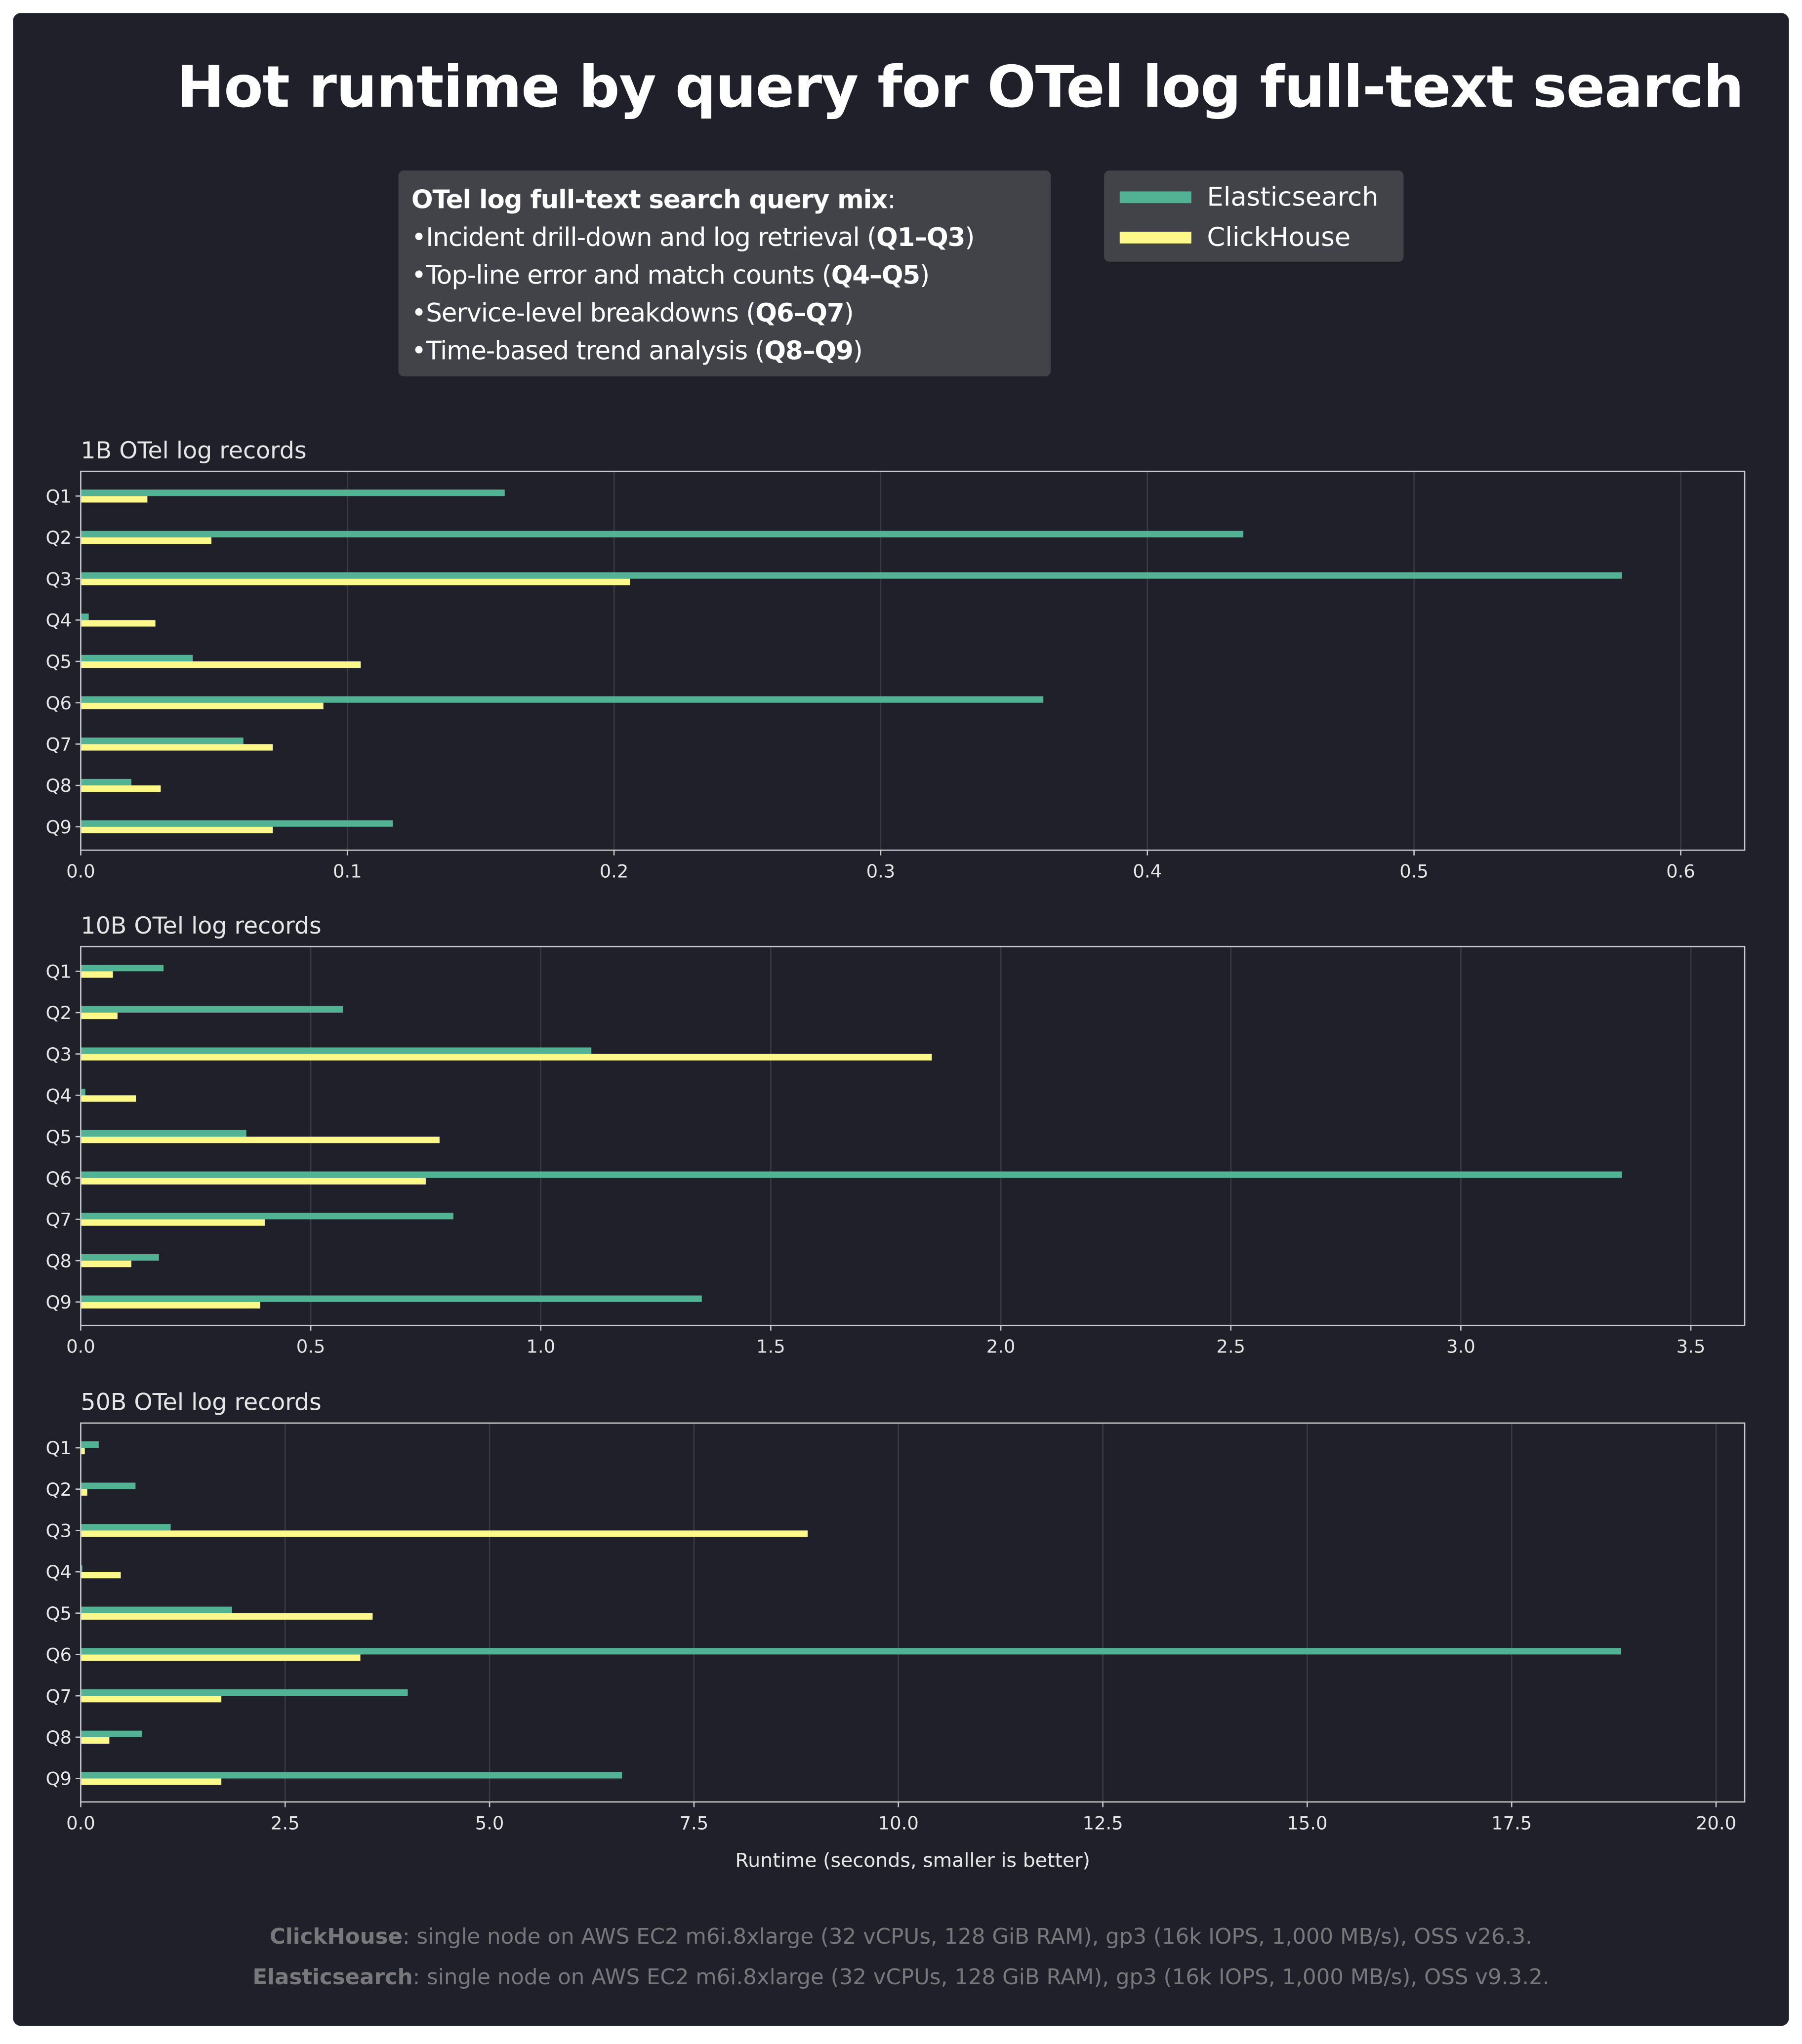 This screenshot has height=2044, width=1802. What do you see at coordinates (1293, 197) in the screenshot?
I see `legend-label: Elasticsearch` at bounding box center [1293, 197].